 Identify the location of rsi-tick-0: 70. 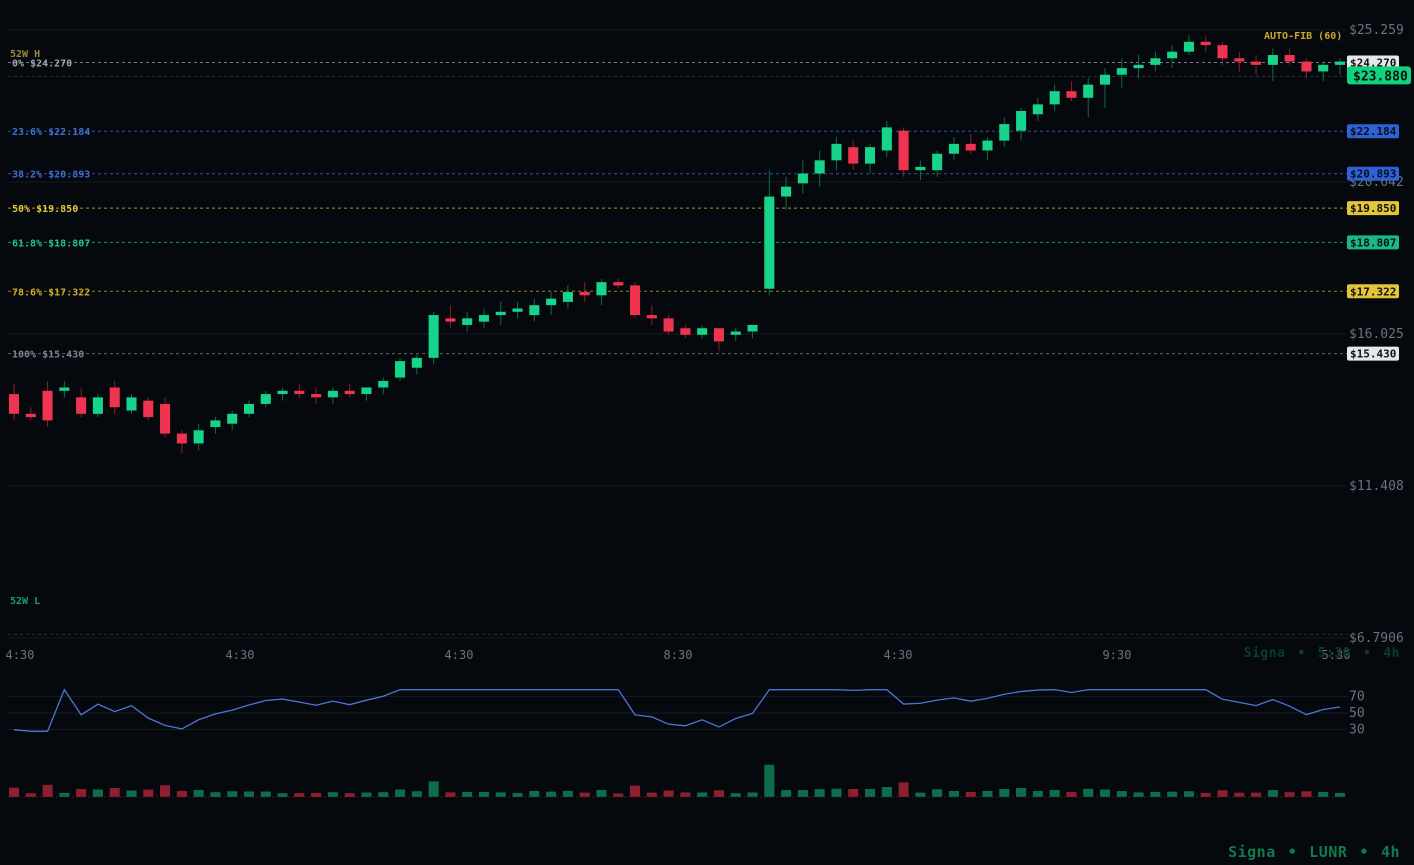
(1357, 696).